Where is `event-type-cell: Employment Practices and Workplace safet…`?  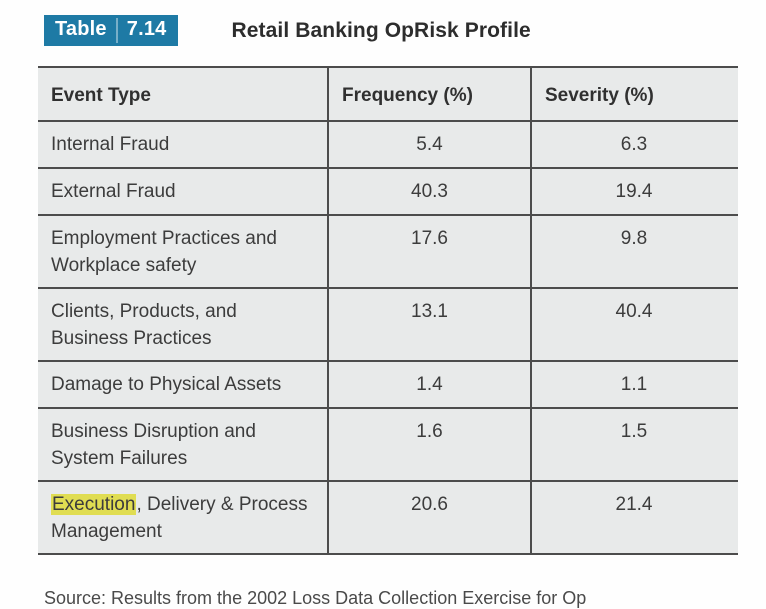 event-type-cell: Employment Practices and Workplace safet… is located at coordinates (182, 251).